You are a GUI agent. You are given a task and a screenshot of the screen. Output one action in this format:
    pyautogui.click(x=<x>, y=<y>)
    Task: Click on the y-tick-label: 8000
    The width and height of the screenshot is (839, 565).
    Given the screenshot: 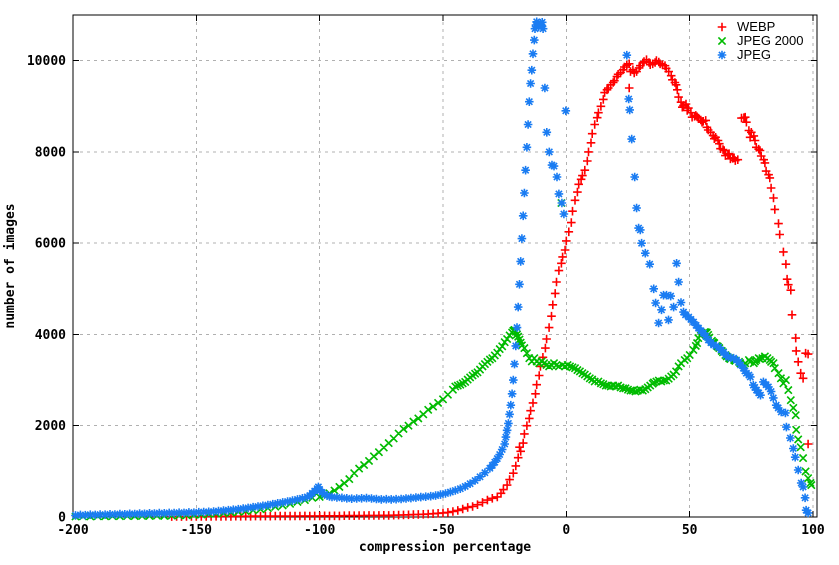 What is the action you would take?
    pyautogui.click(x=50, y=152)
    